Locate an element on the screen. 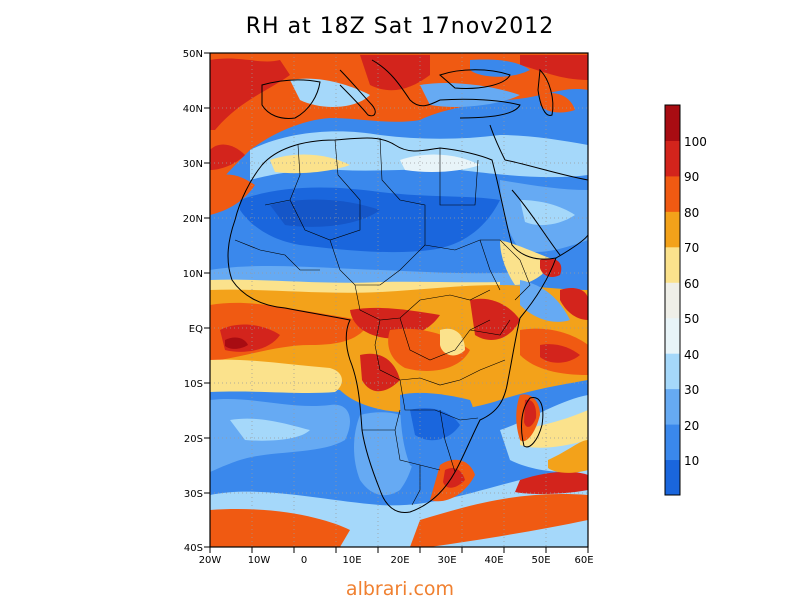  lon-label: 20E is located at coordinates (399, 560).